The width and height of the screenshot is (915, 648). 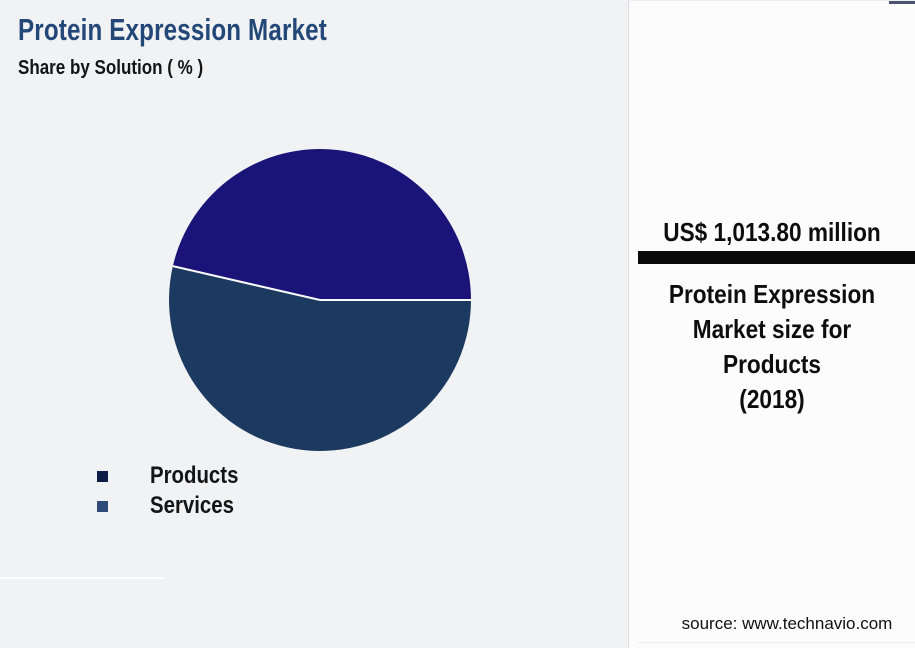 I want to click on page-subtitle: Share by Solution ( % ), so click(x=111, y=68).